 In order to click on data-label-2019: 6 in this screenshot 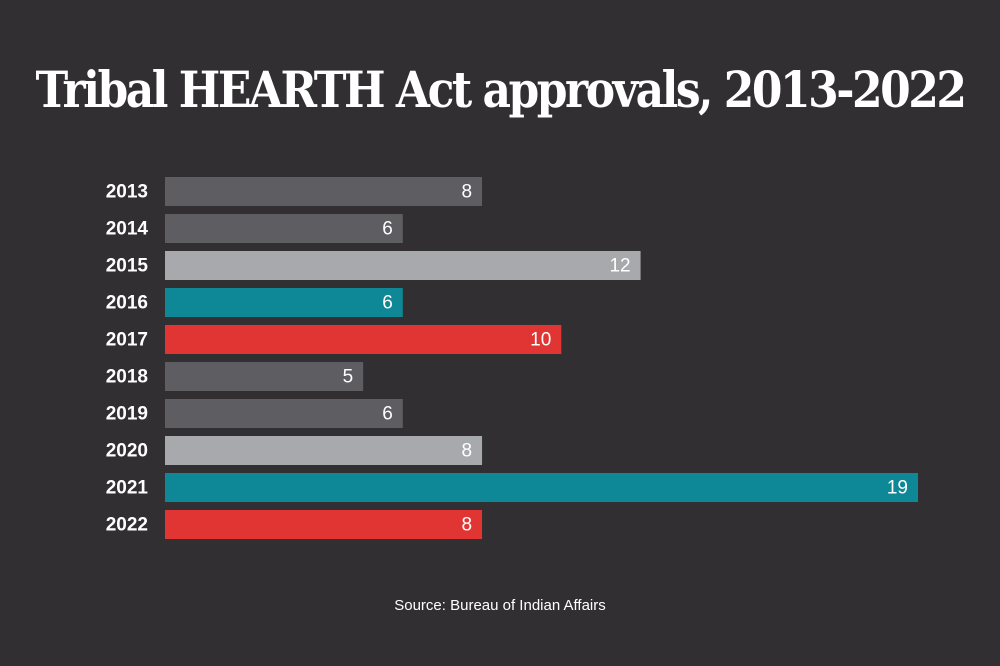, I will do `click(387, 414)`.